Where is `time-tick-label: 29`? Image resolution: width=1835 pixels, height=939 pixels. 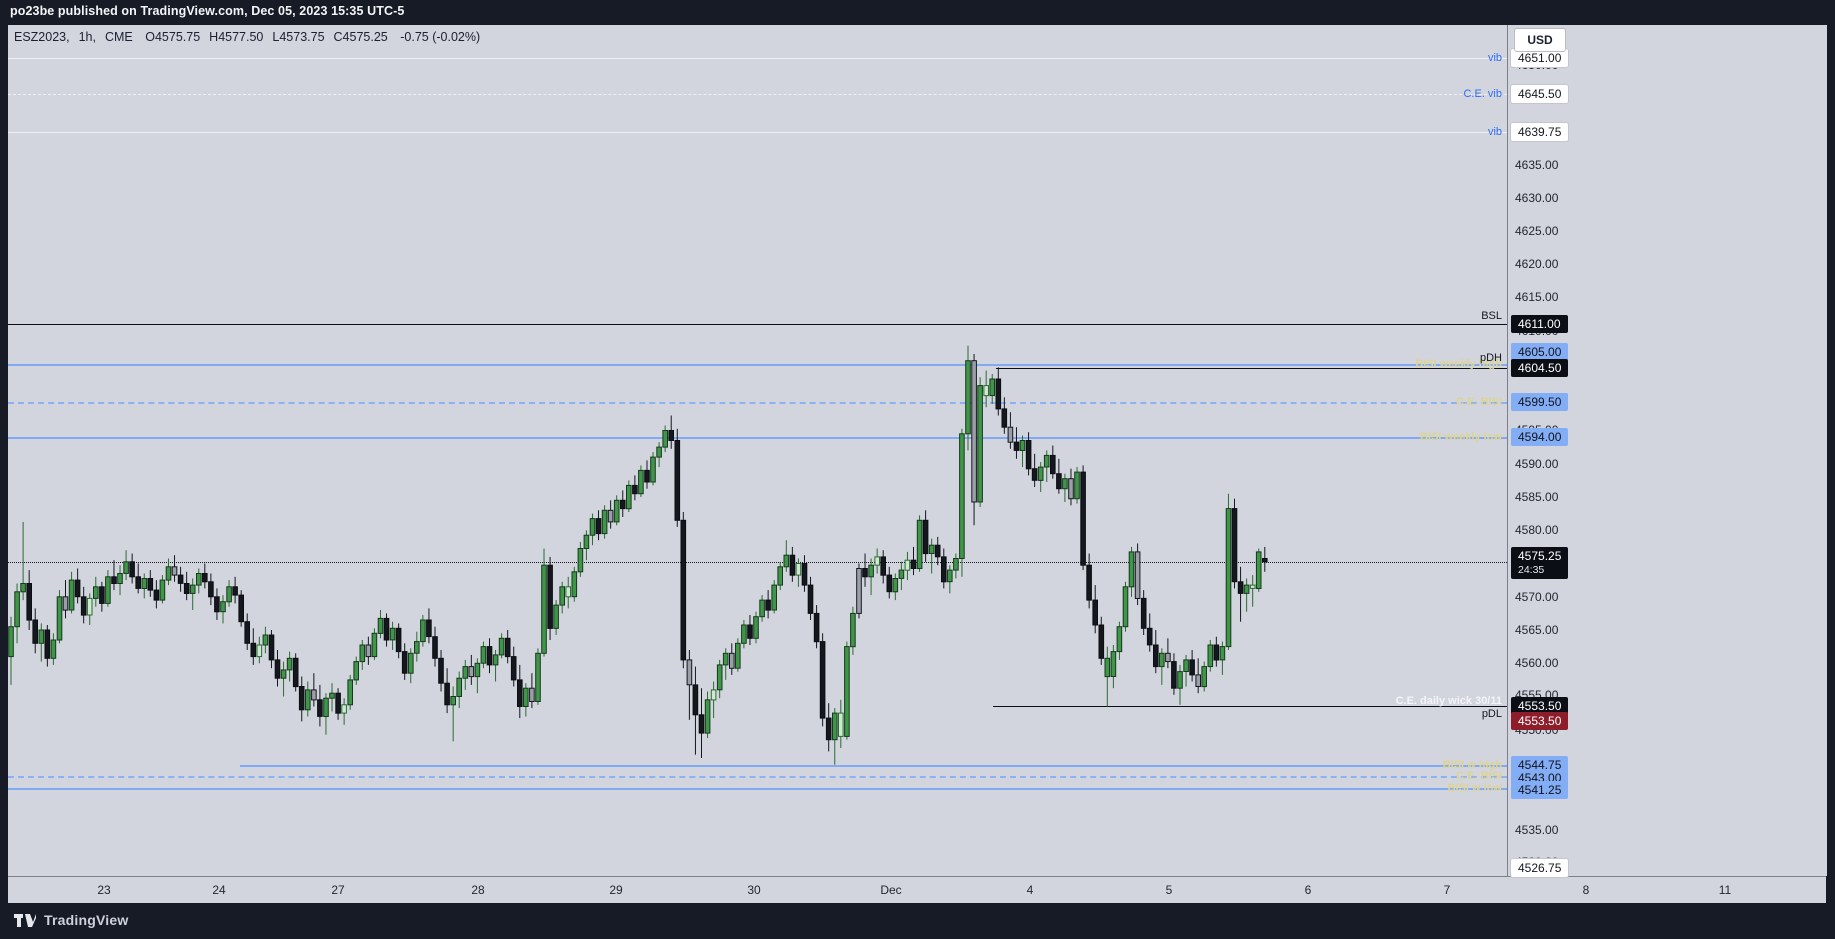
time-tick-label: 29 is located at coordinates (616, 890).